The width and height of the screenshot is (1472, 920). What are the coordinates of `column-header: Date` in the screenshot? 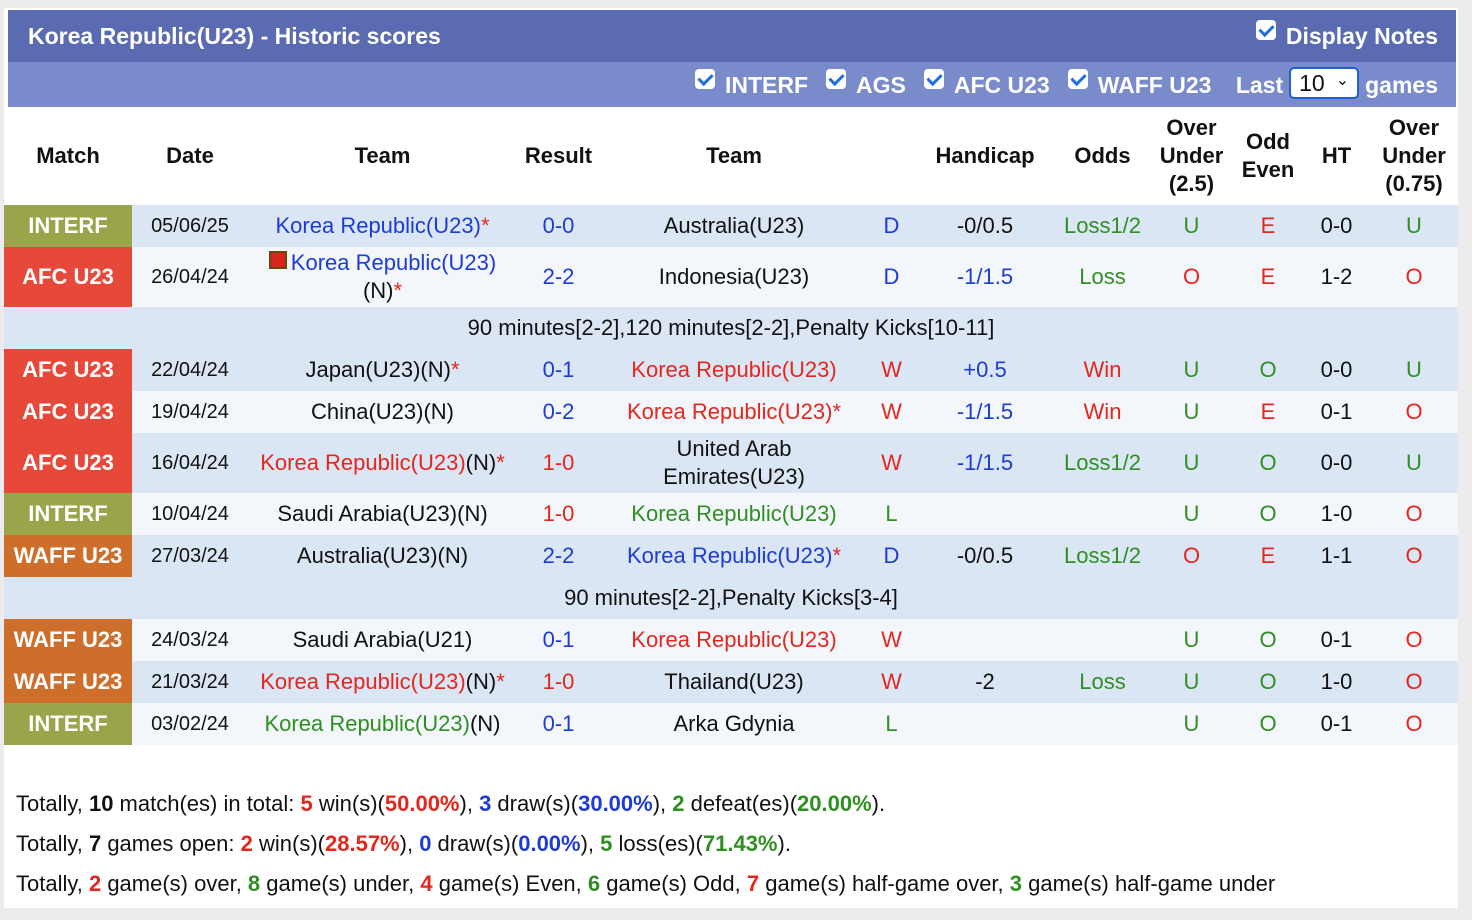 It's located at (190, 156).